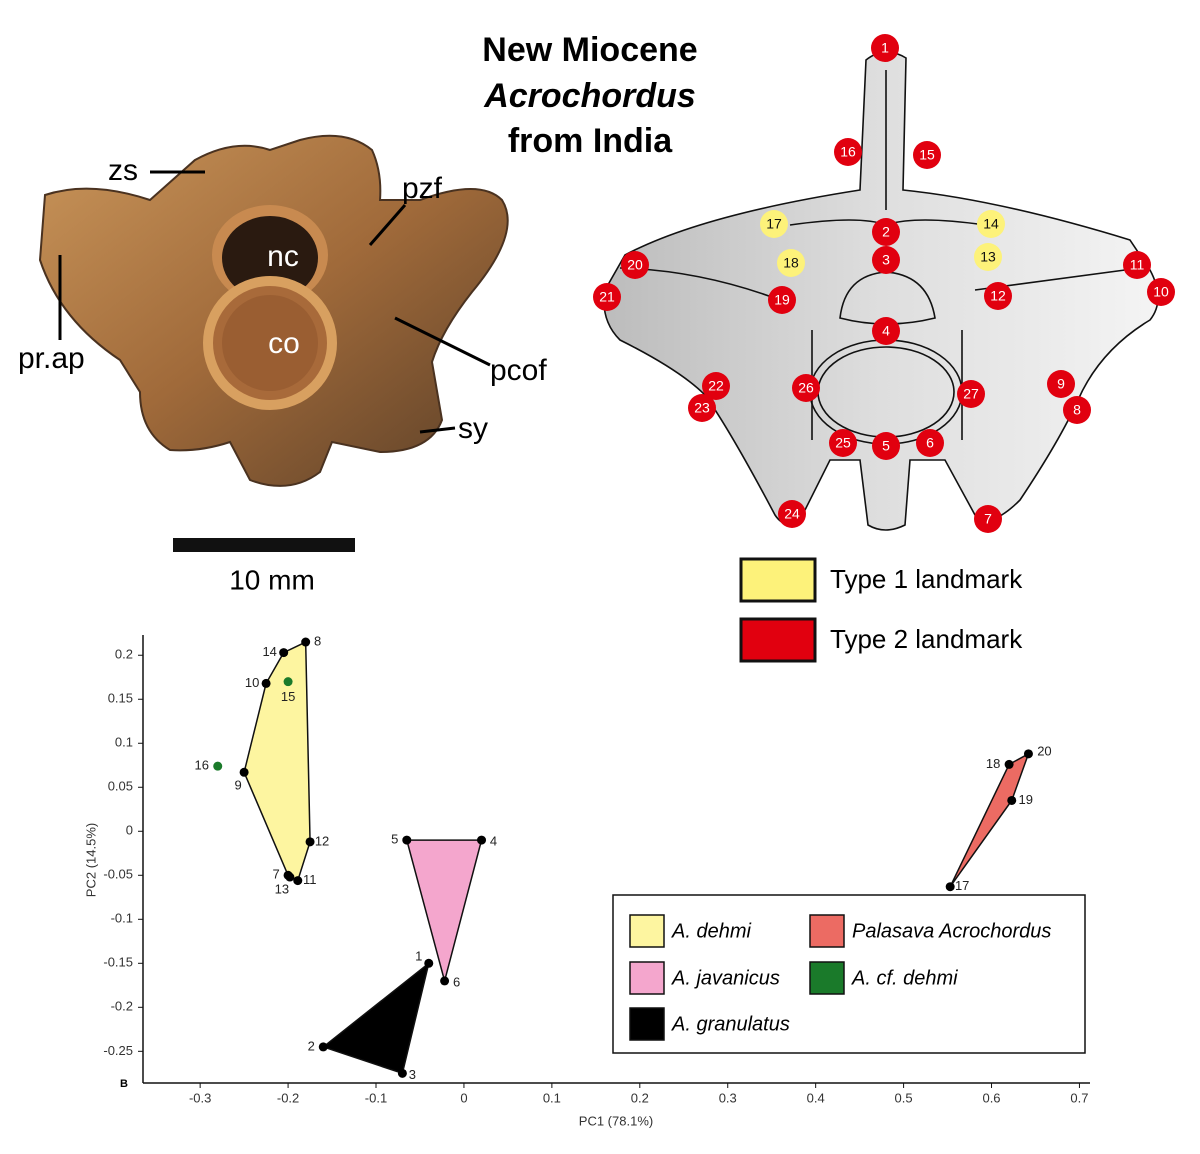 The width and height of the screenshot is (1200, 1154). What do you see at coordinates (422, 188) in the screenshot?
I see `photo-label: pzf` at bounding box center [422, 188].